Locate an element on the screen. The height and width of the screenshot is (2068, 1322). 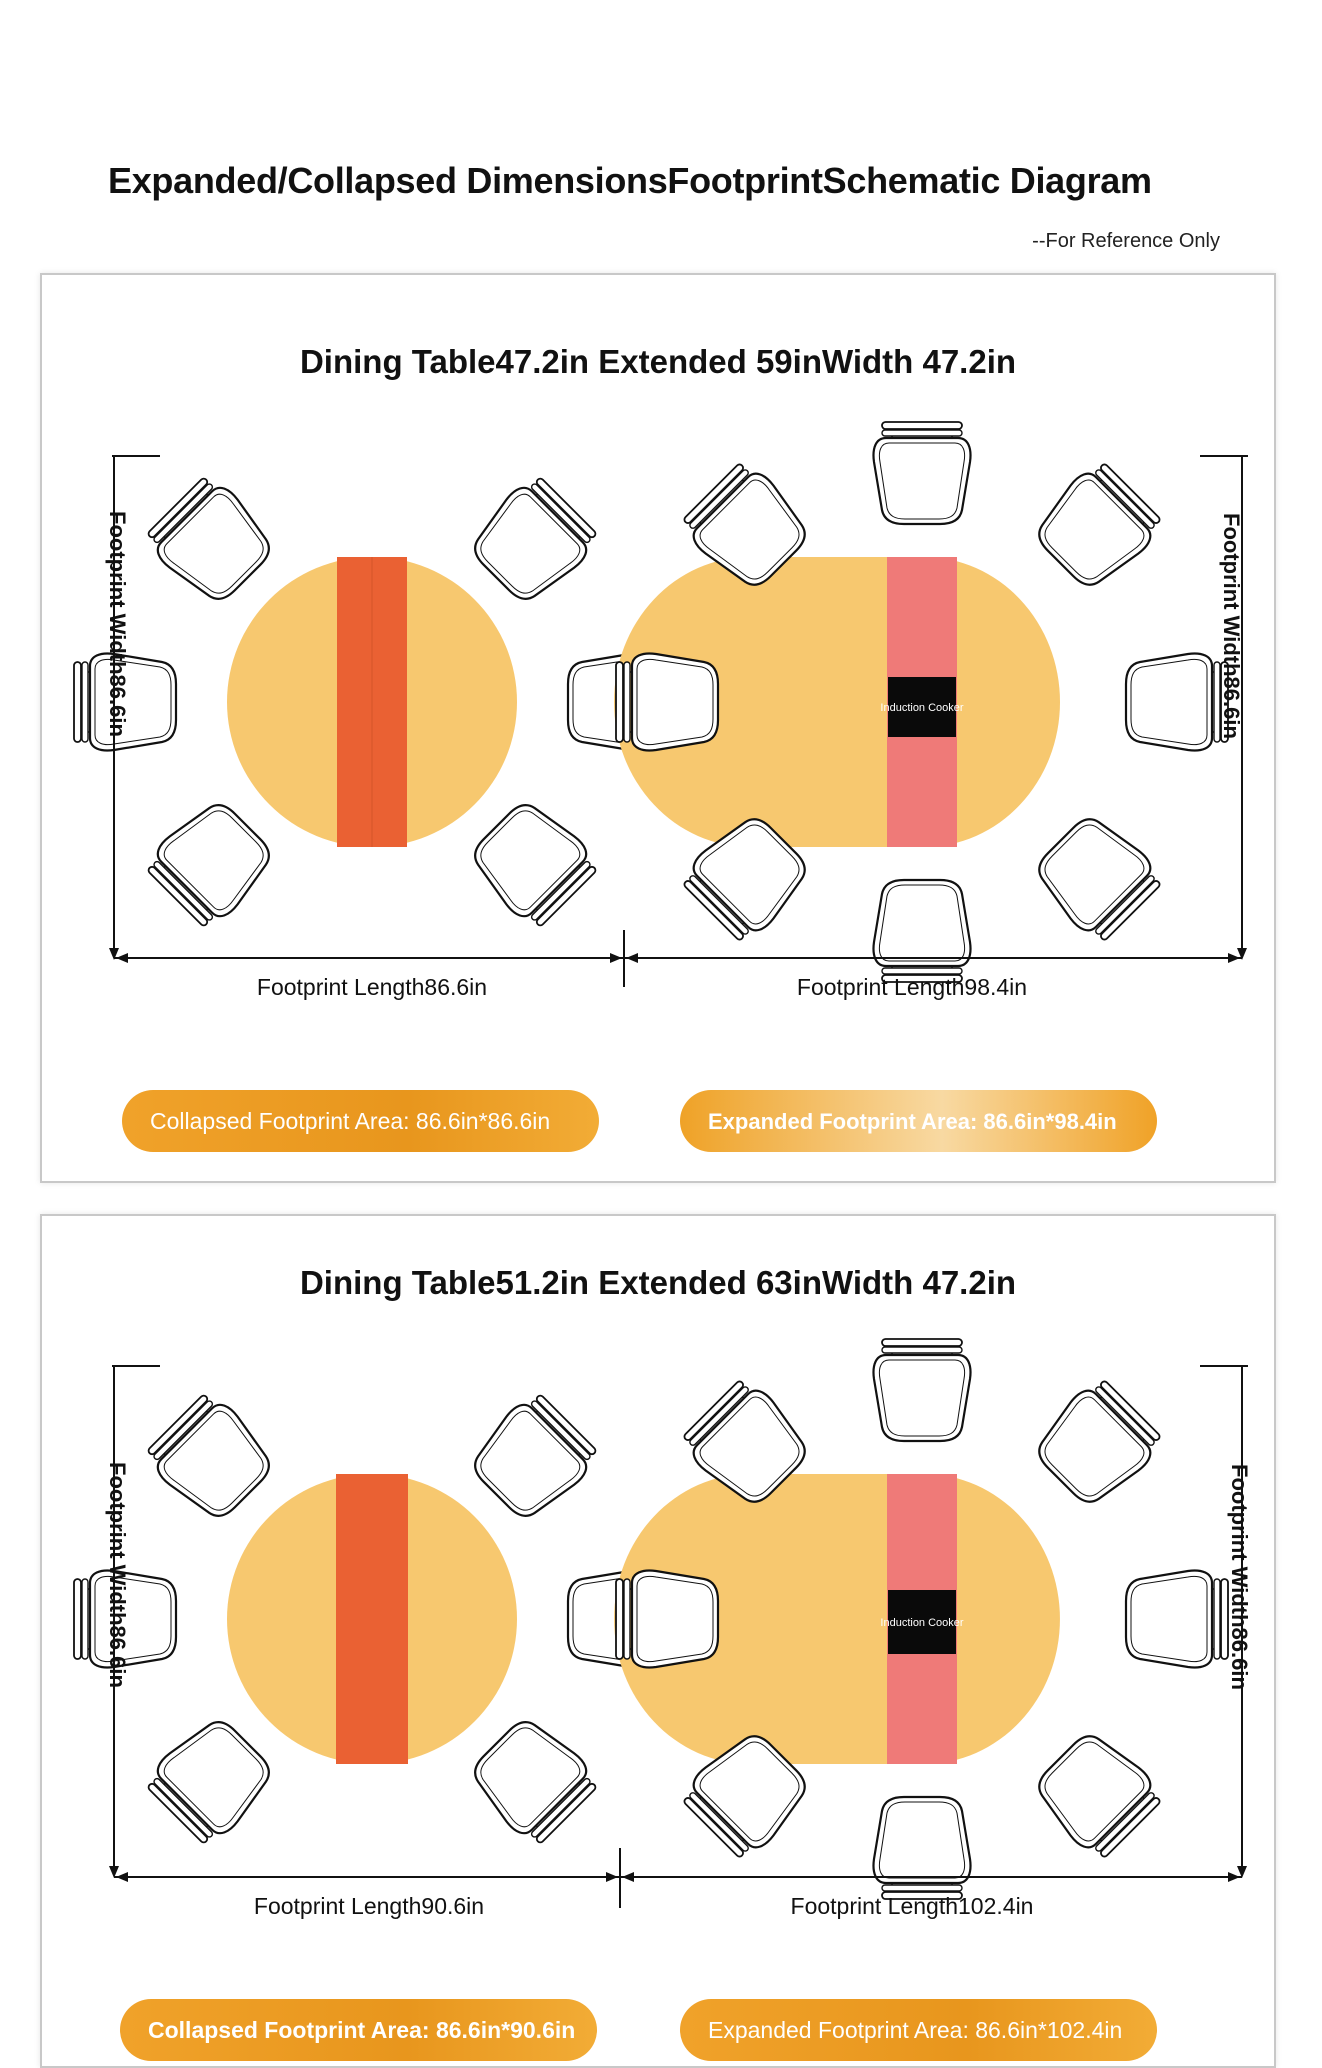
expanded-length-label: Footprint Length102.4in is located at coordinates (912, 1906).